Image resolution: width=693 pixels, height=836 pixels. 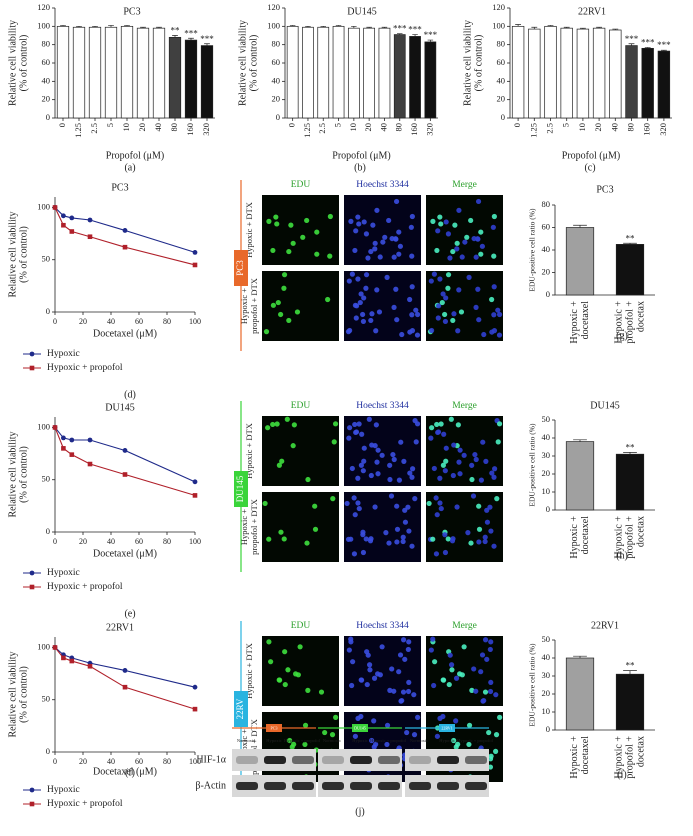 What do you see at coordinates (32, 587) in the screenshot?
I see `legend-marker` at bounding box center [32, 587].